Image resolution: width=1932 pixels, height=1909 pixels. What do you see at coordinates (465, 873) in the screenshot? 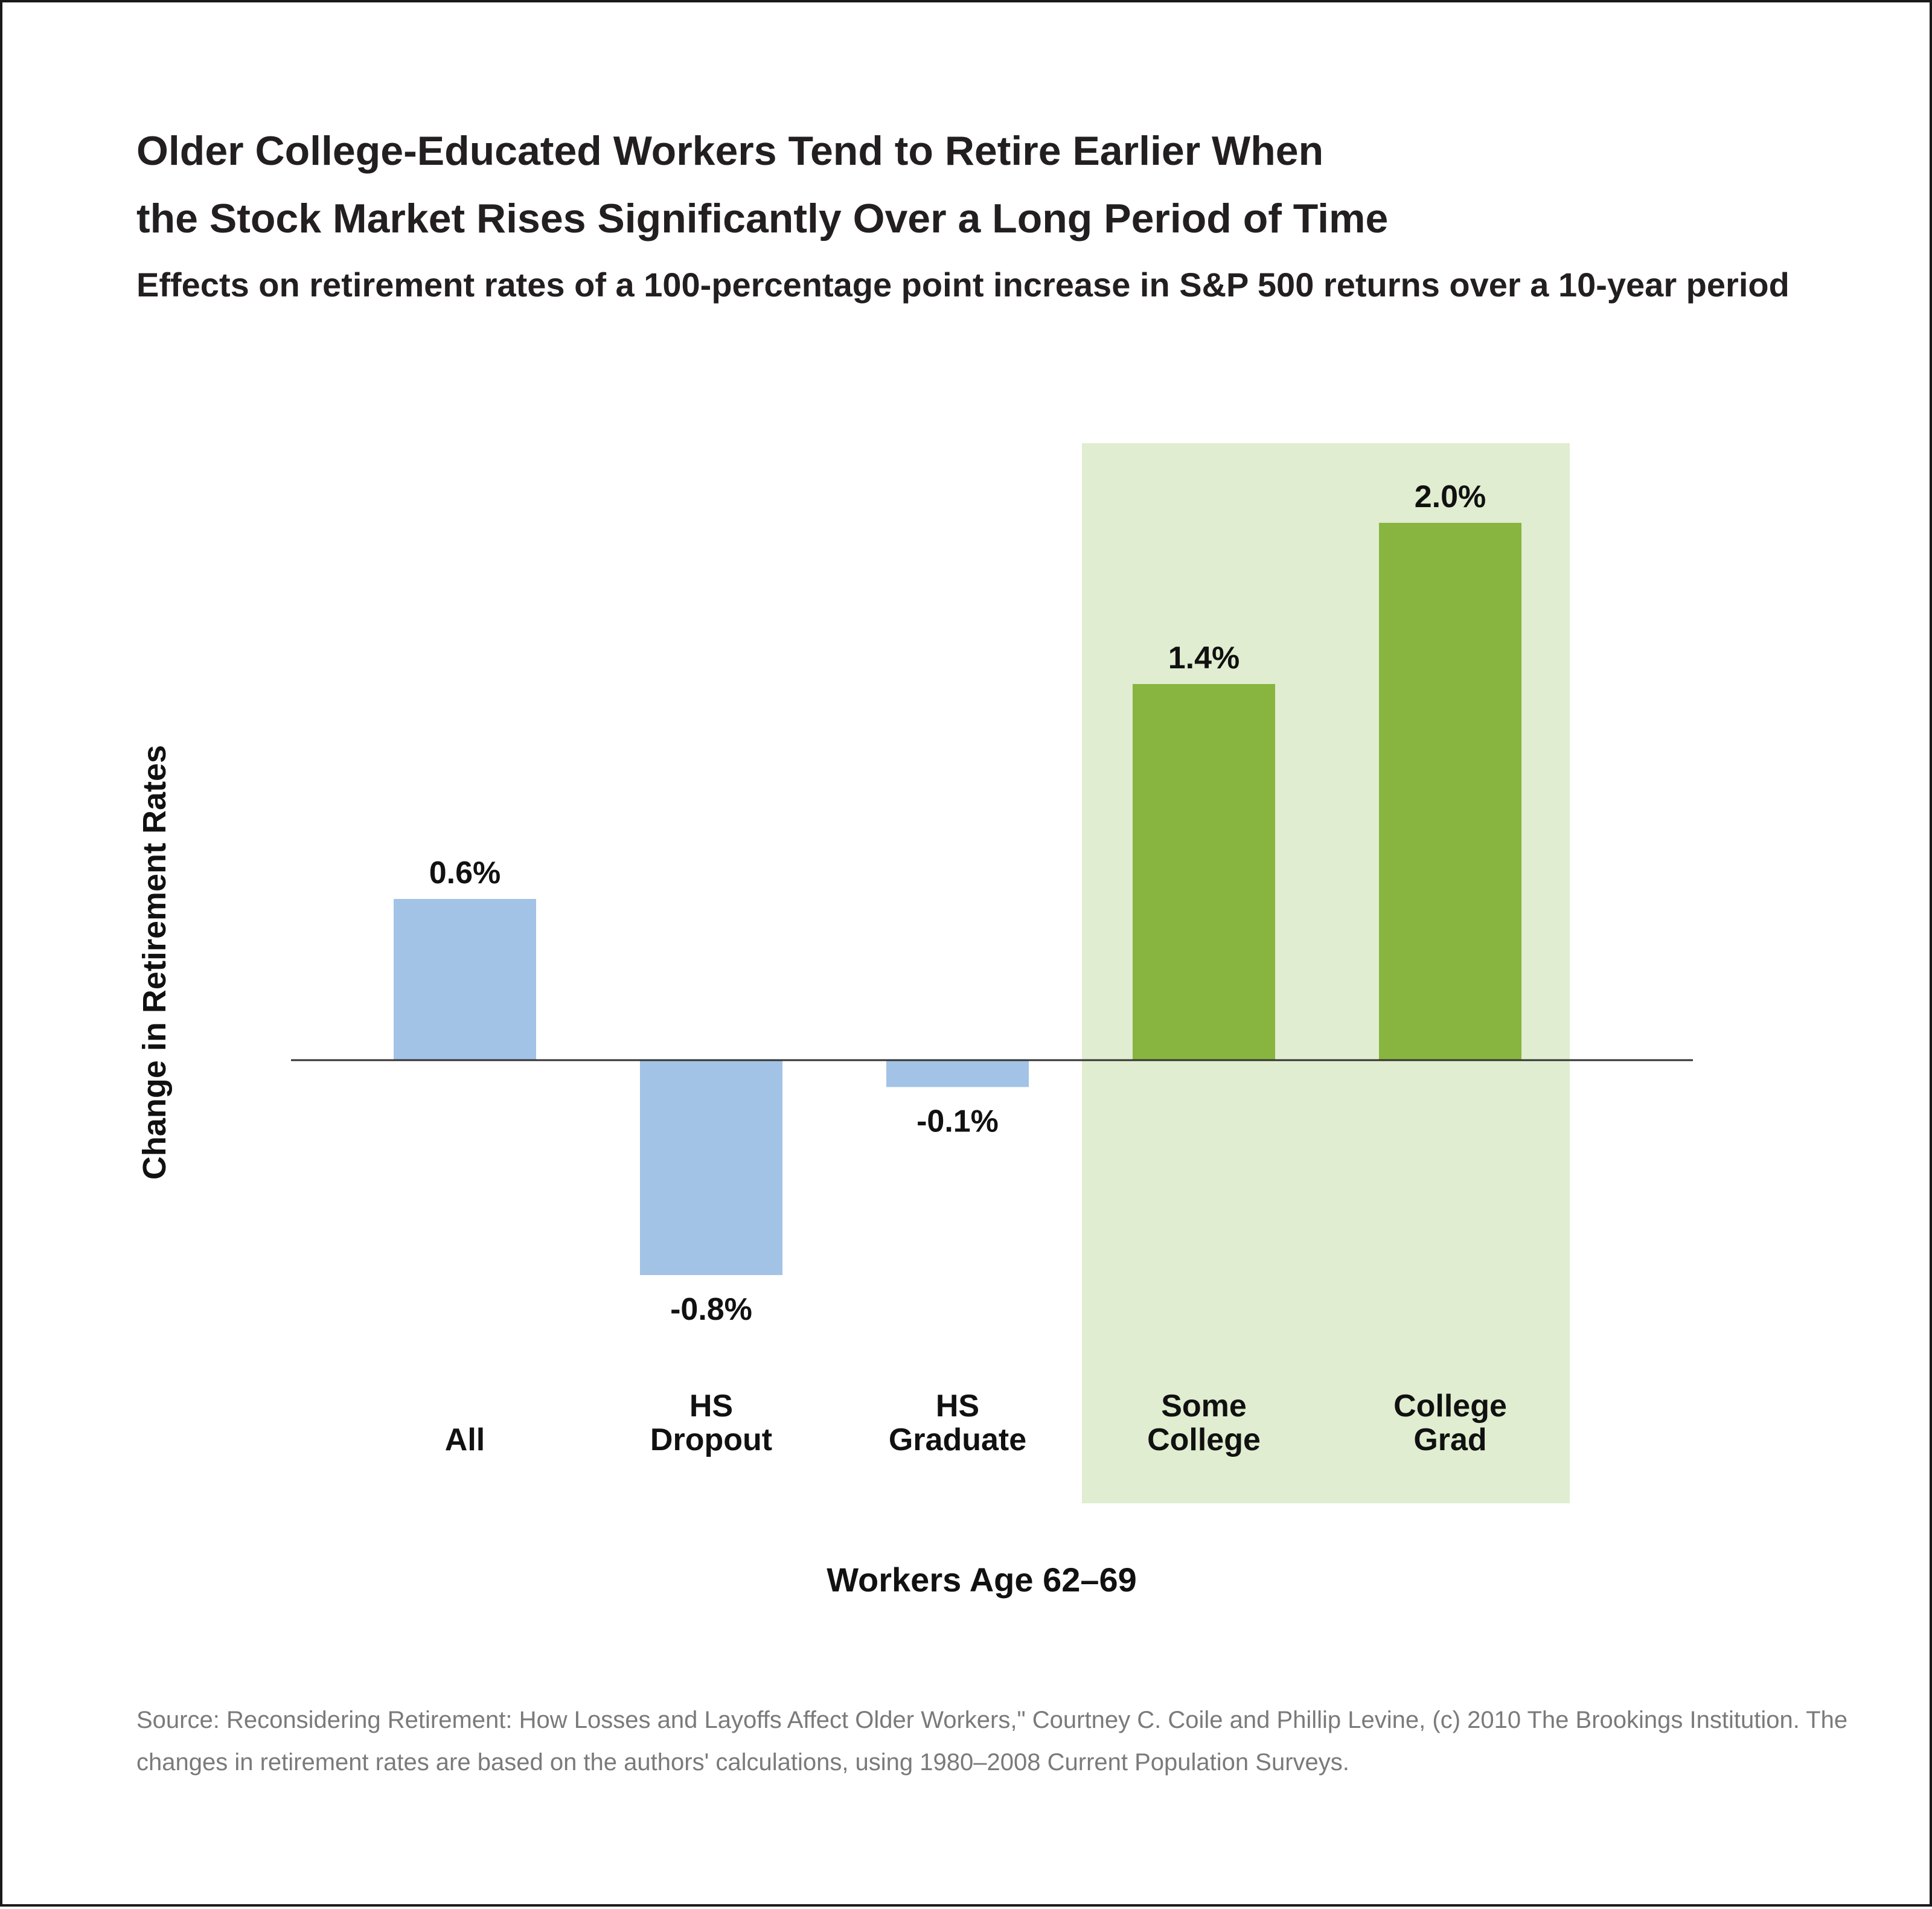
I see `value-label-all: 0.6%` at bounding box center [465, 873].